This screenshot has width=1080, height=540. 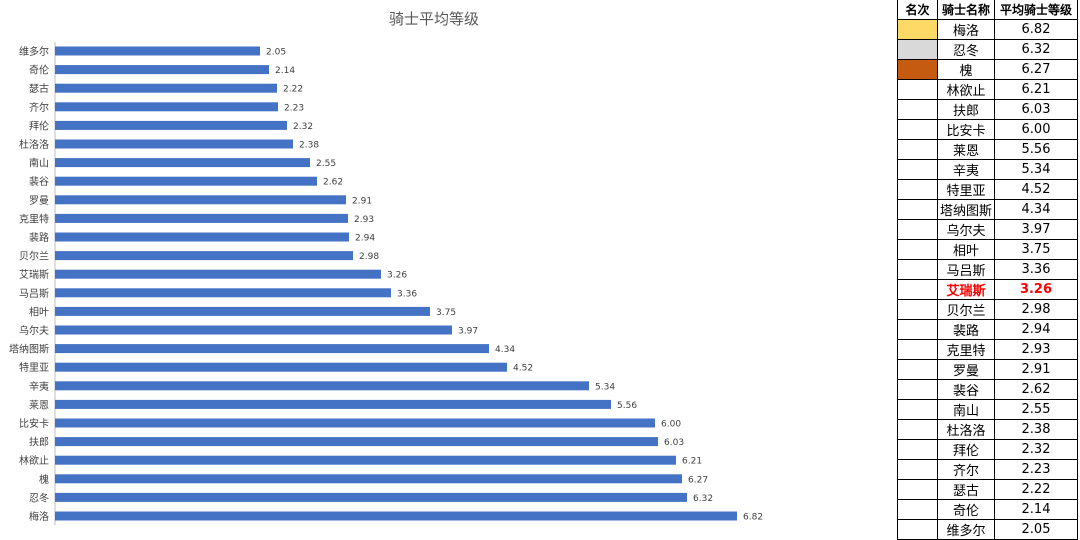 I want to click on data-label: 6.32, so click(x=703, y=499).